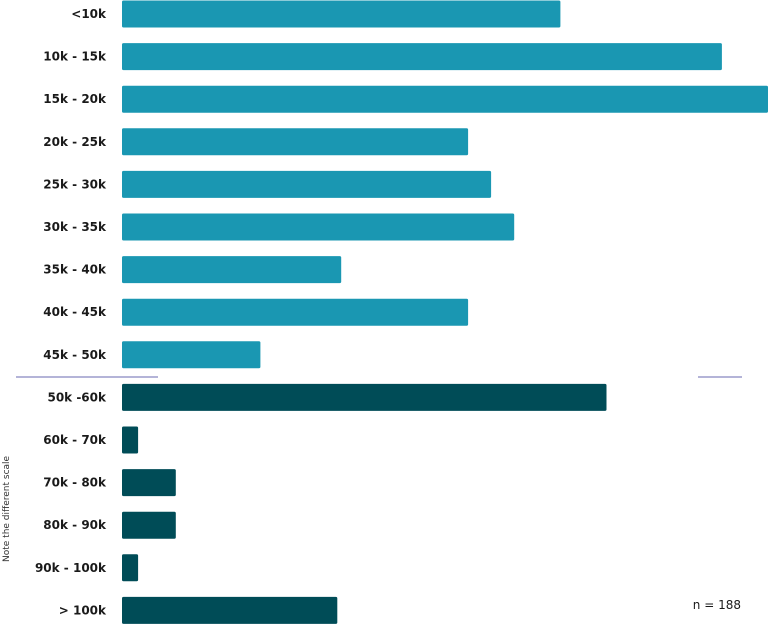 Image resolution: width=768 pixels, height=624 pixels. Describe the element at coordinates (75, 227) in the screenshot. I see `category-label-0-5: 30k - 35k` at that location.